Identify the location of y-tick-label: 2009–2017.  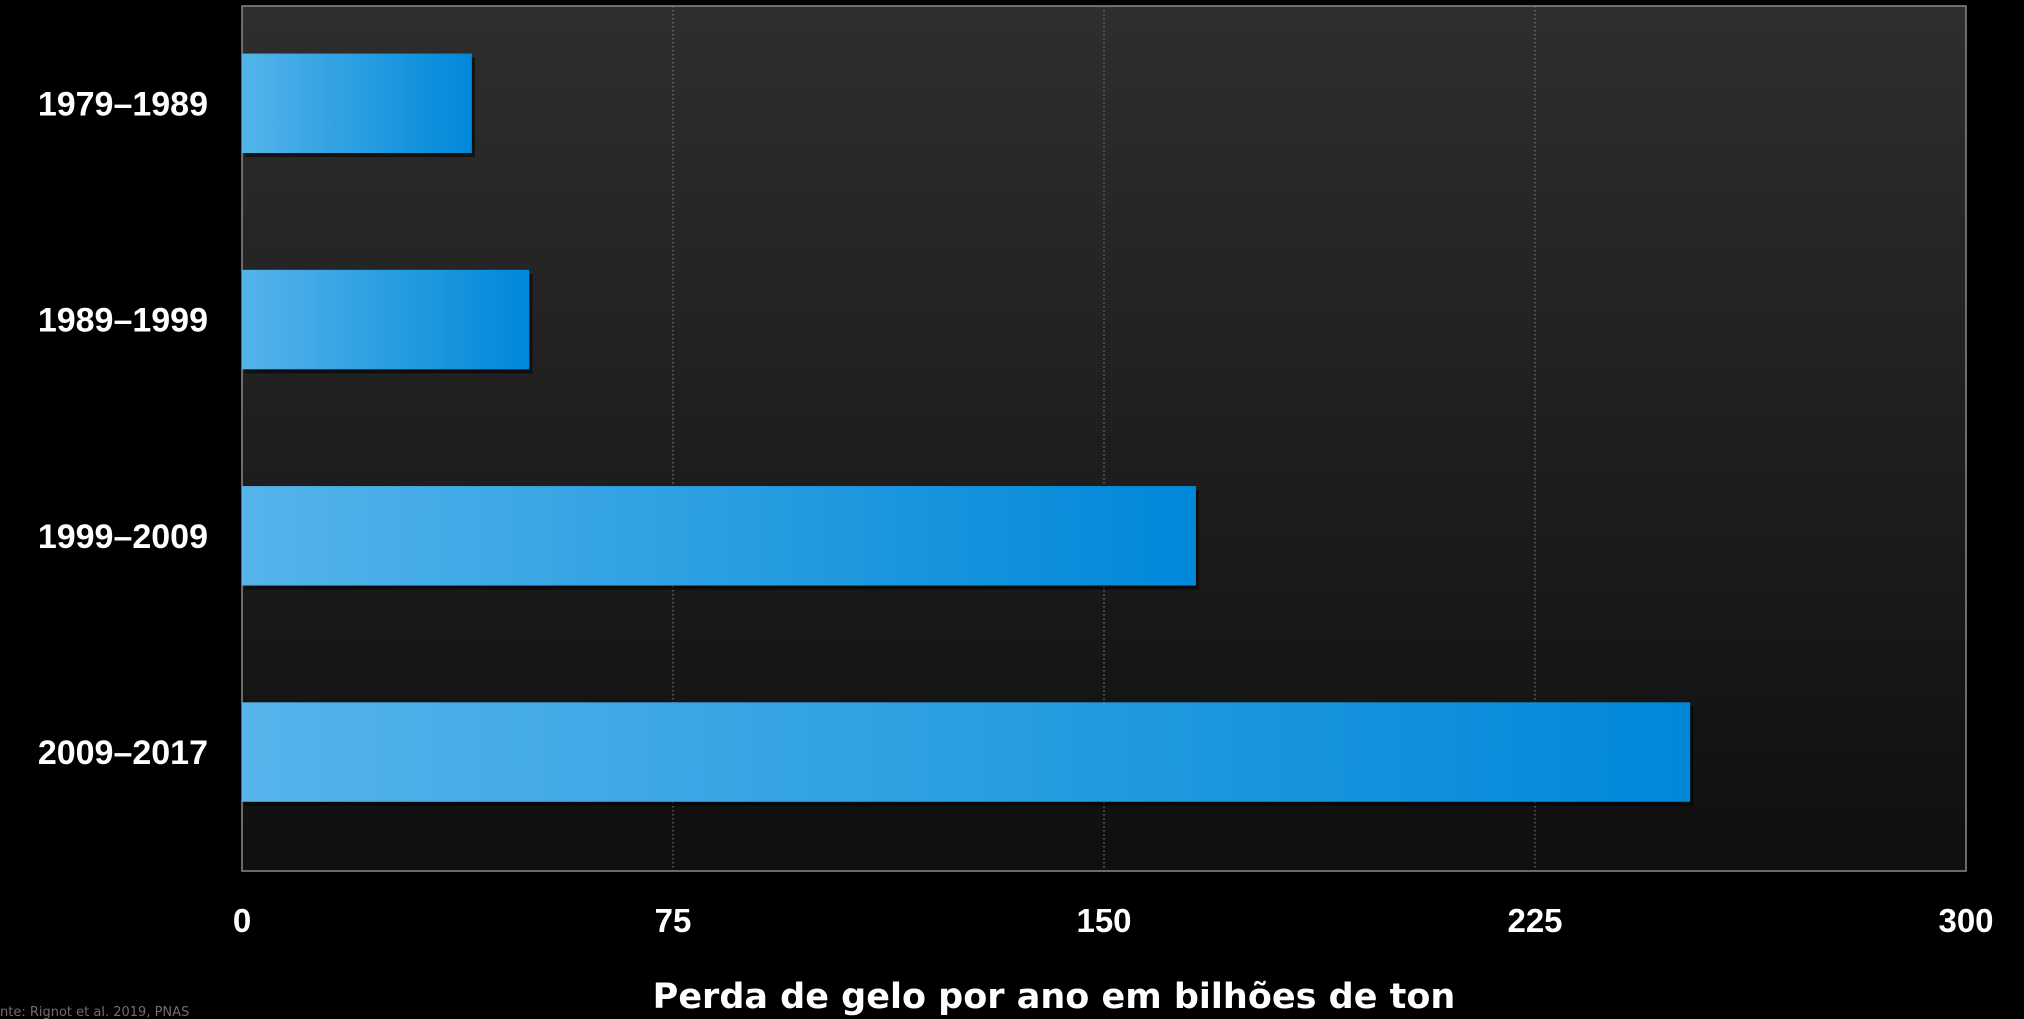
(123, 753).